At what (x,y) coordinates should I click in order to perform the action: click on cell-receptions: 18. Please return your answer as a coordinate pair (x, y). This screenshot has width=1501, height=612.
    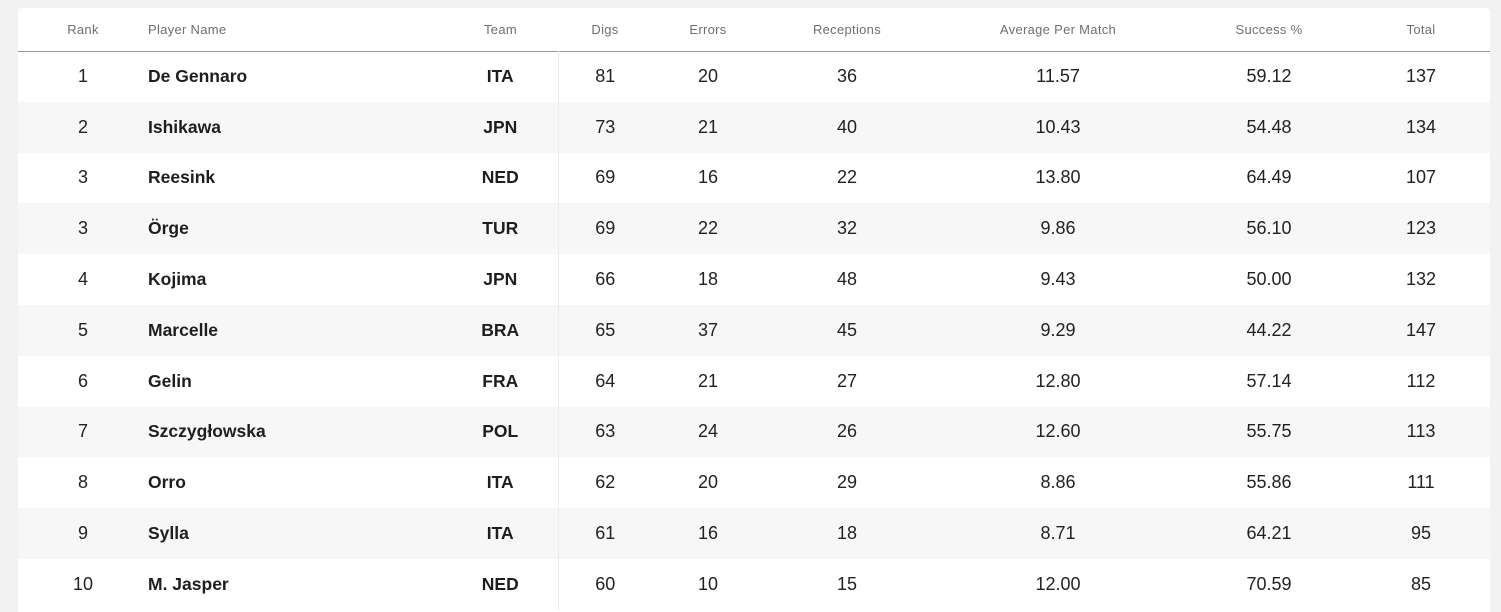
    Looking at the image, I should click on (847, 533).